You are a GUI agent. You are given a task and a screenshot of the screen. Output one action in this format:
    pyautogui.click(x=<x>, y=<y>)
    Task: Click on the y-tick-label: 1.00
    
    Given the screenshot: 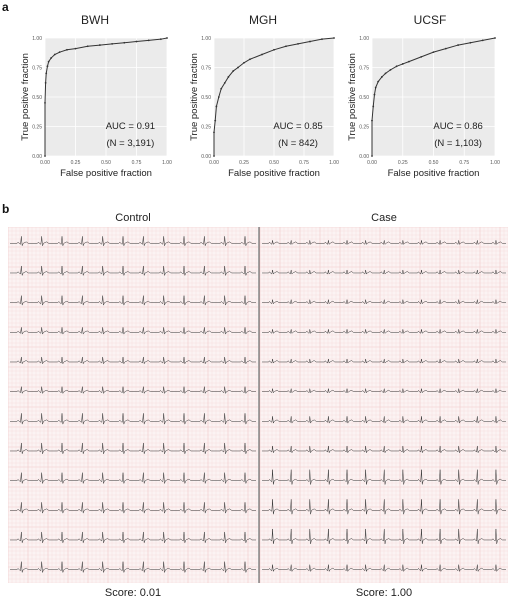 What is the action you would take?
    pyautogui.click(x=364, y=39)
    